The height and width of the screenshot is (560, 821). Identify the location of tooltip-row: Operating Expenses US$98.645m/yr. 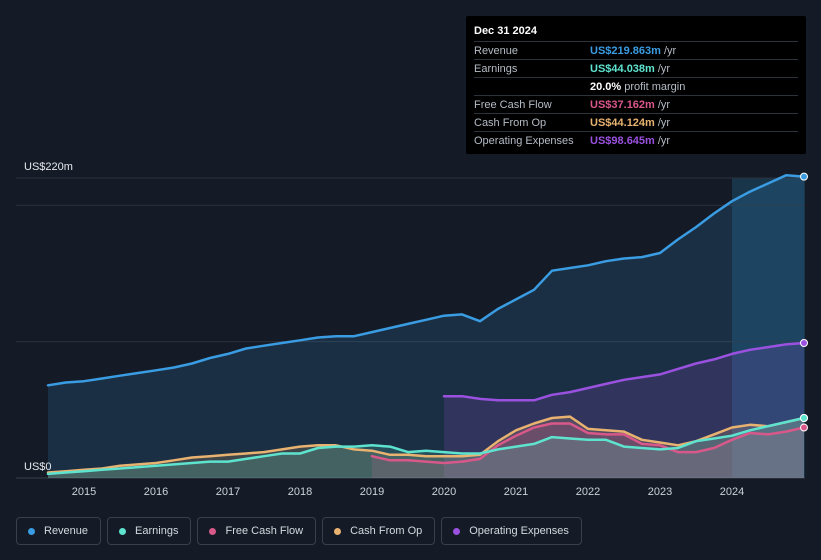
(636, 140).